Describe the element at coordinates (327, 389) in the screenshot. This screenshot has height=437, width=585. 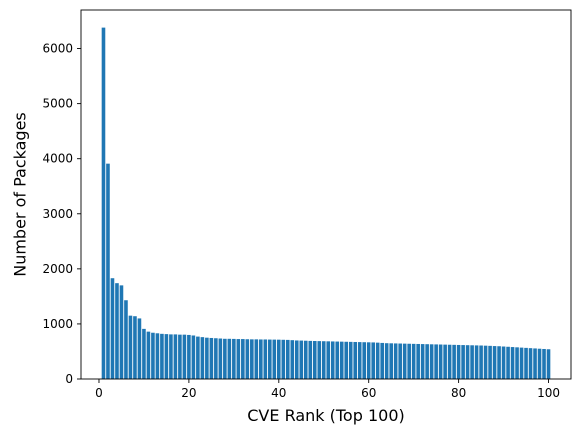
I see `x-axis-ticks: 0 20 40 60 80 100` at that location.